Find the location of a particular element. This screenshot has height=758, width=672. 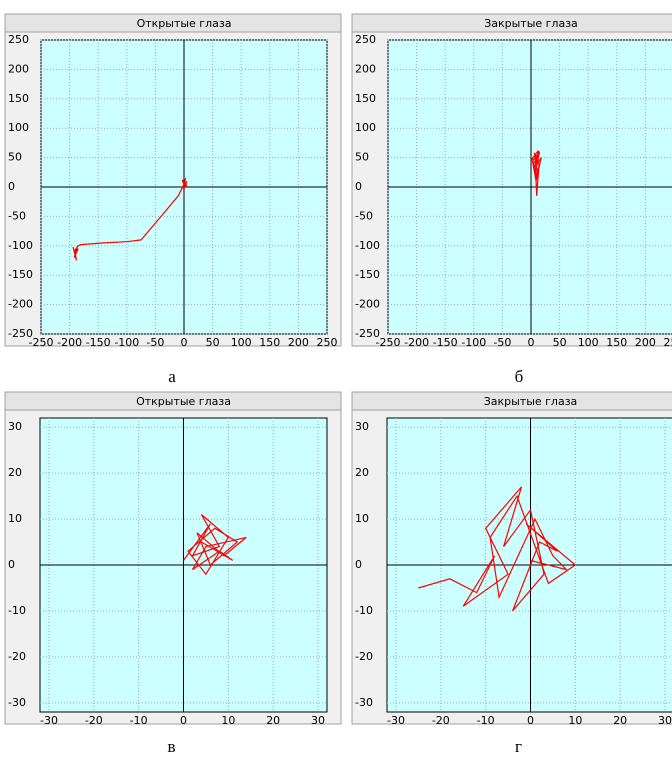

panel-caption: а is located at coordinates (172, 376).